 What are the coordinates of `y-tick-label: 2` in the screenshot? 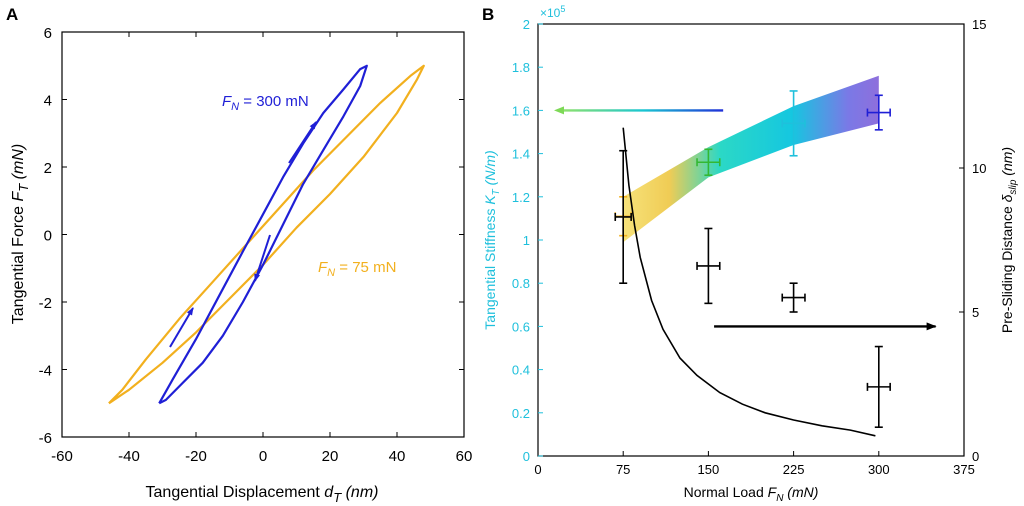 It's located at (48, 168).